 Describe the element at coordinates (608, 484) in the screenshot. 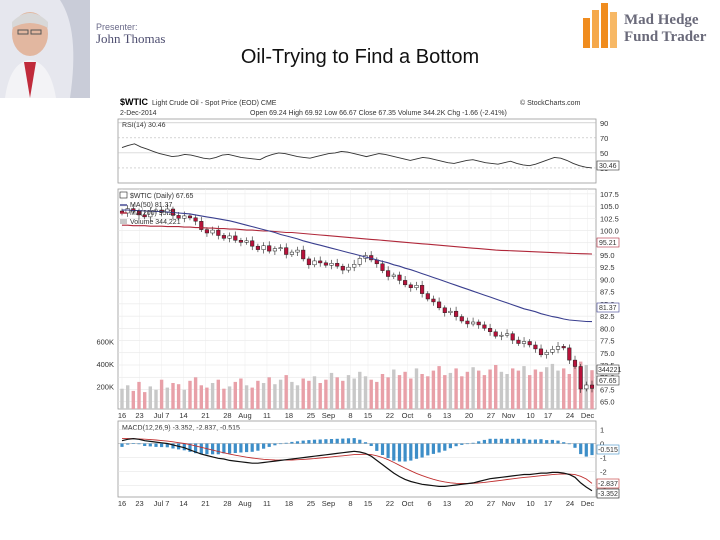

I see `macd-signal-value-label: -2.837` at that location.